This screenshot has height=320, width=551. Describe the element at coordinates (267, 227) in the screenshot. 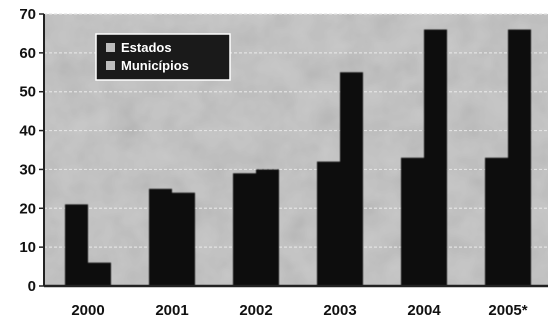

I see `bar-municipios-2002` at that location.